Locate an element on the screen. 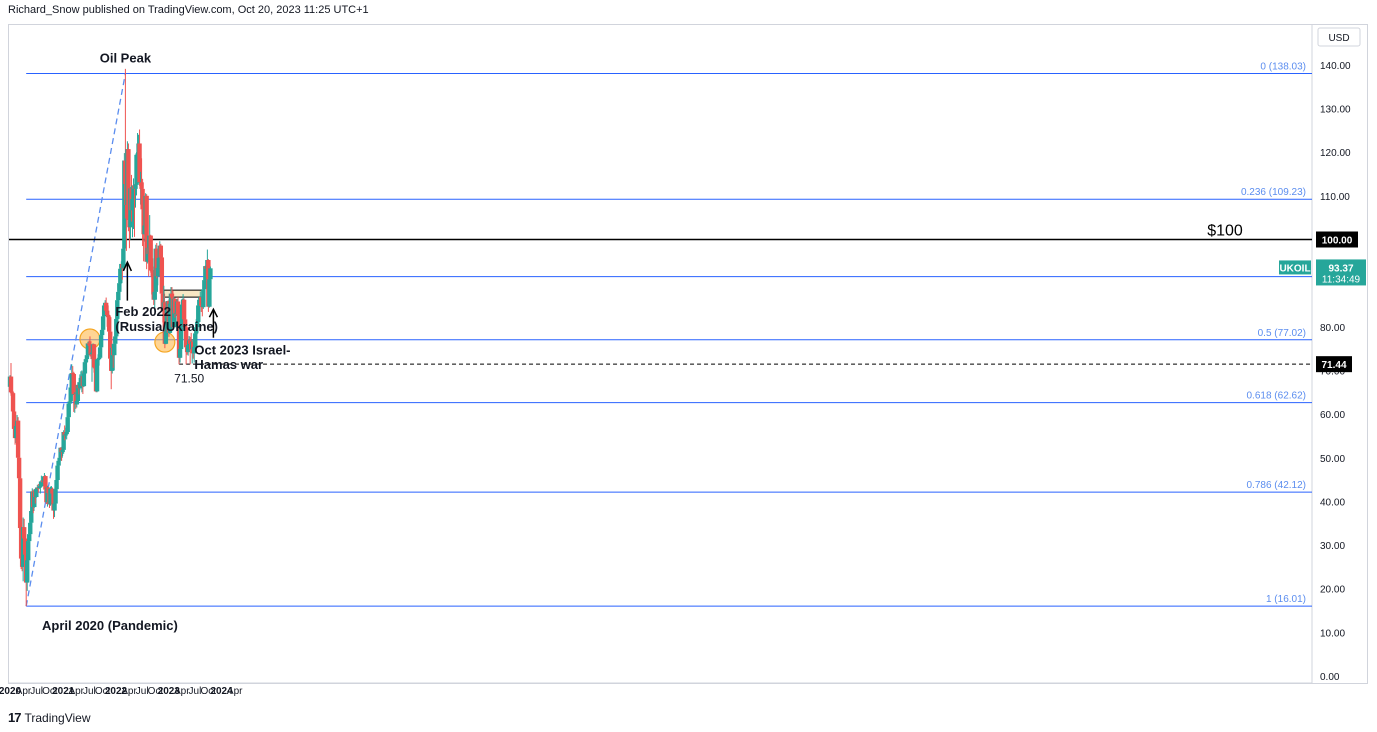 Image resolution: width=1377 pixels, height=732 pixels. tradingview-logo-icon: 17 is located at coordinates (15, 717).